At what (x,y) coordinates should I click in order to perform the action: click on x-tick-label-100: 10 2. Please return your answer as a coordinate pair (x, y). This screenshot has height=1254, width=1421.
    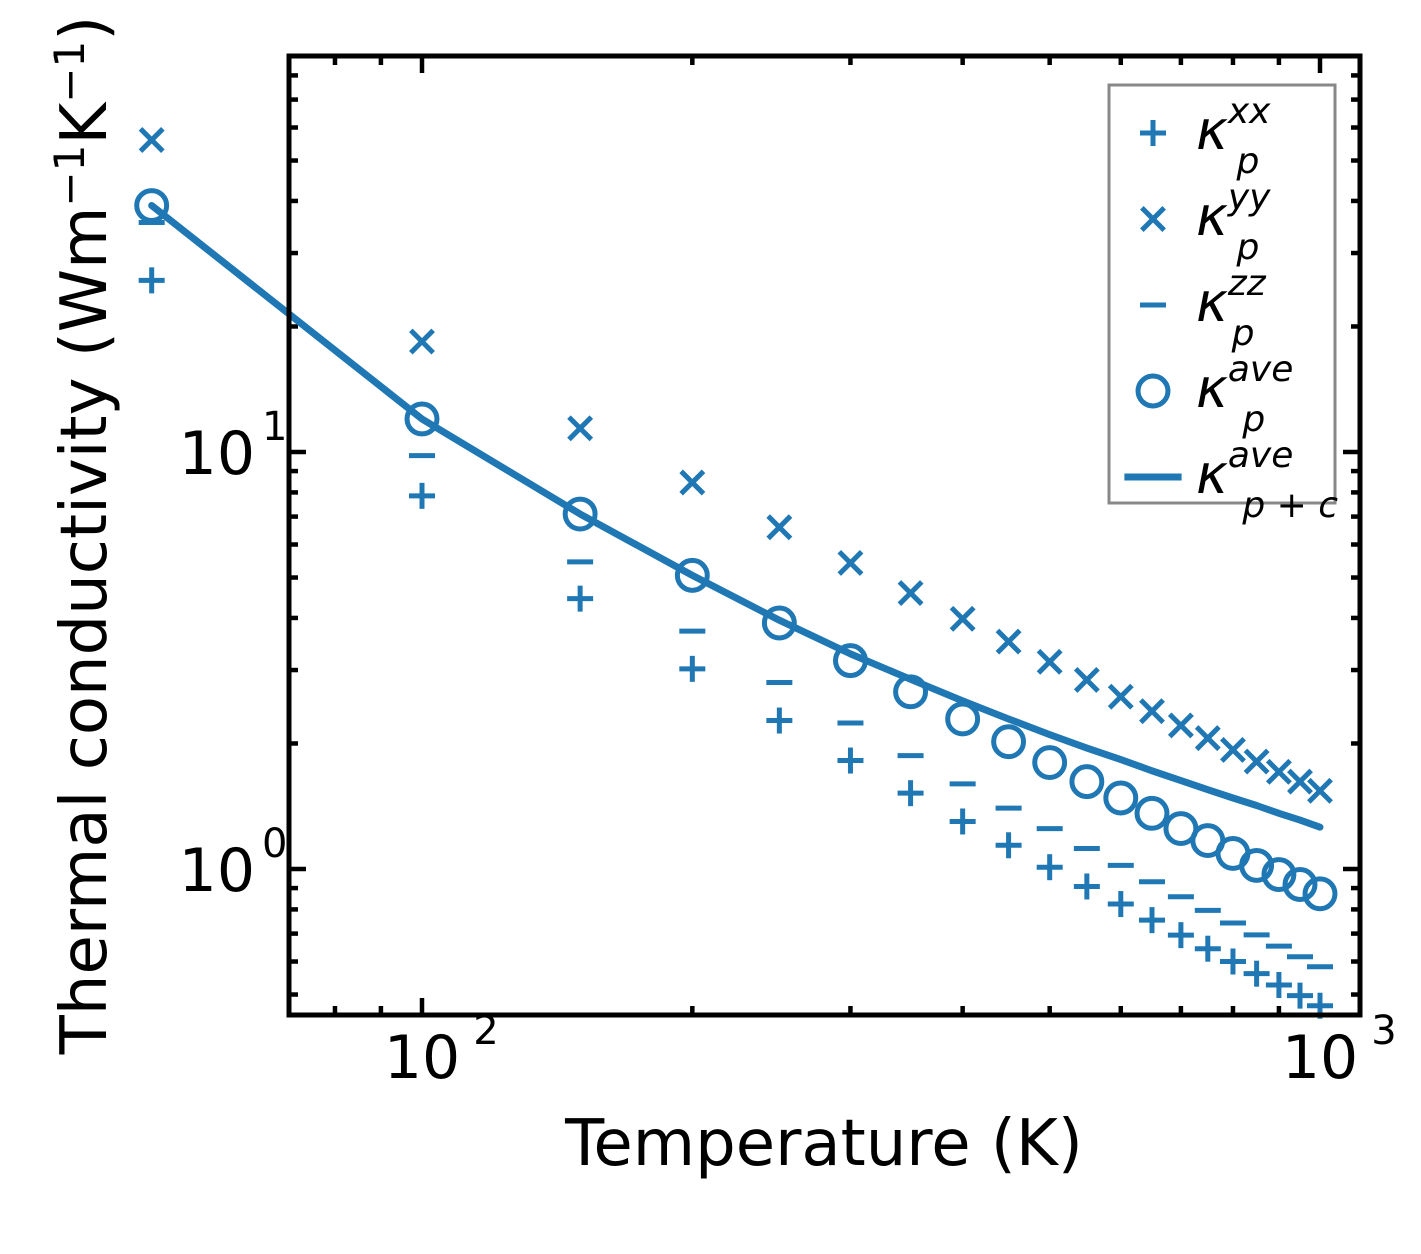
    Looking at the image, I should click on (441, 1050).